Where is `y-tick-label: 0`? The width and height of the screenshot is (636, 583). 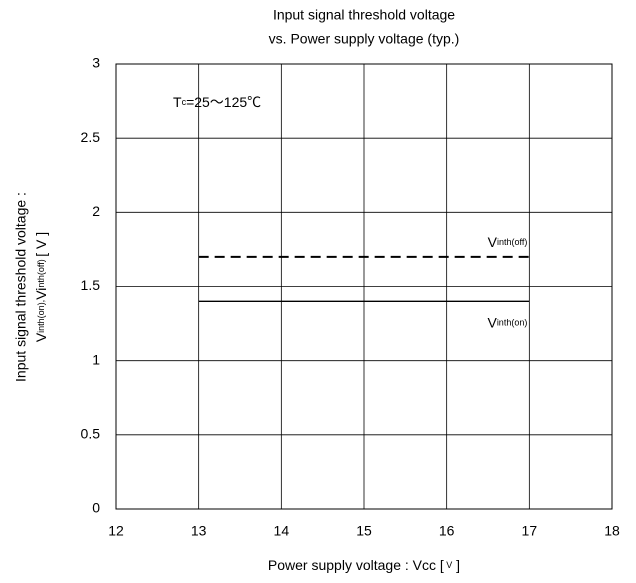 y-tick-label: 0 is located at coordinates (96, 508).